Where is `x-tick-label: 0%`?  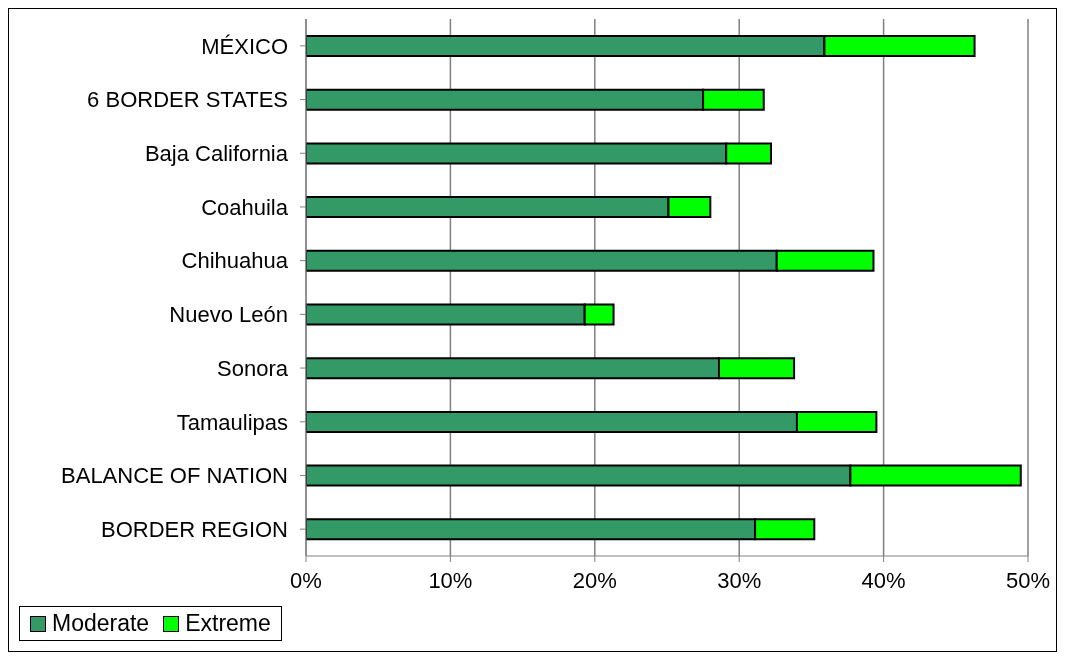
x-tick-label: 0% is located at coordinates (306, 580).